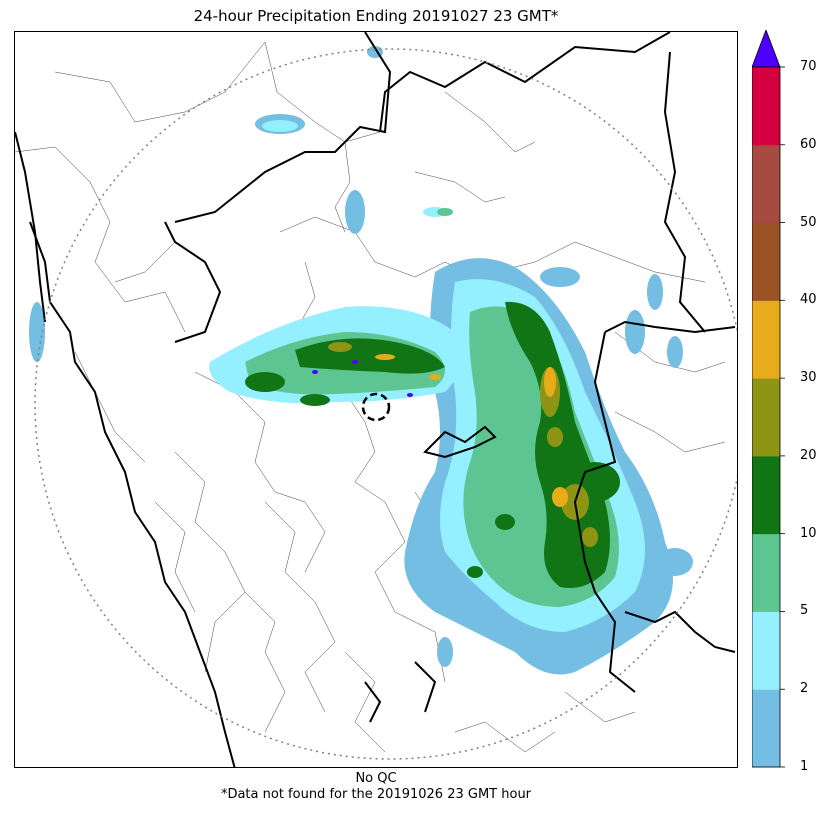  I want to click on colorbar-tick-label: 60, so click(808, 144).